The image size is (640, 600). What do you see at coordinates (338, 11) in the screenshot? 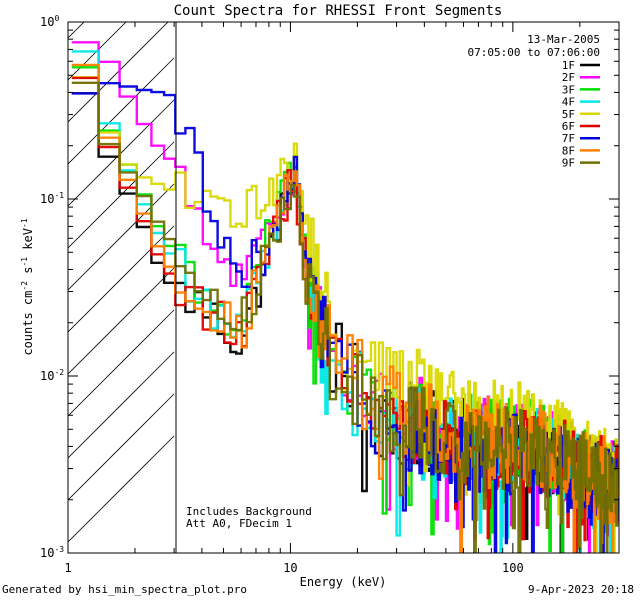
I see `chart-title: Count Spectra for RHESSI Front Segments` at bounding box center [338, 11].